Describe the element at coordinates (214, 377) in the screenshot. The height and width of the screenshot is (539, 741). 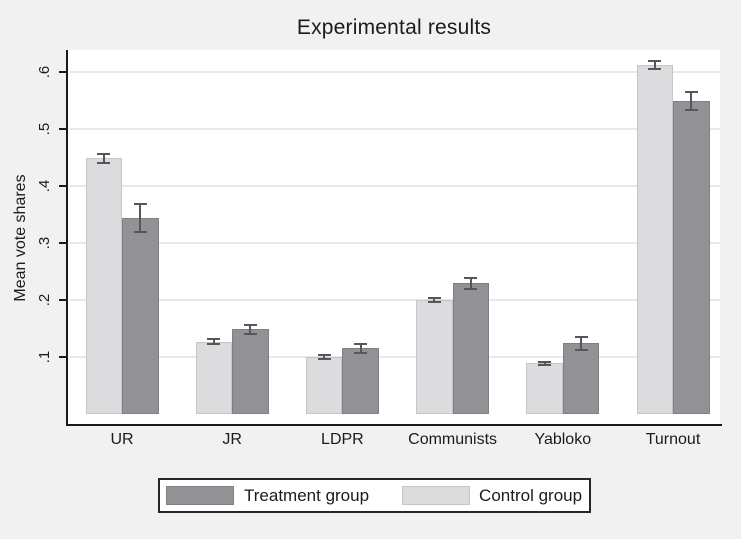
I see `bar-control-JR` at that location.